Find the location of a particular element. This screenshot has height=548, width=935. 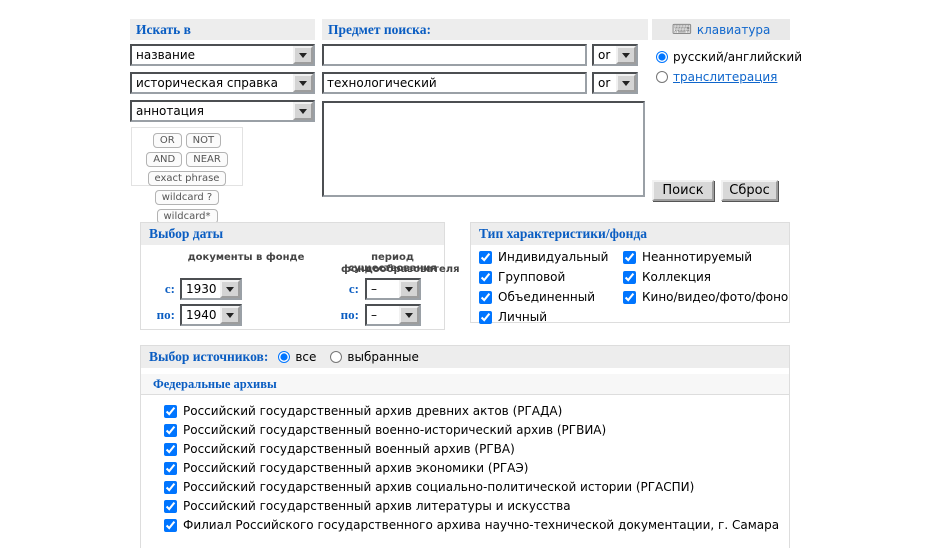

operator-near-button: NEAR is located at coordinates (207, 159).